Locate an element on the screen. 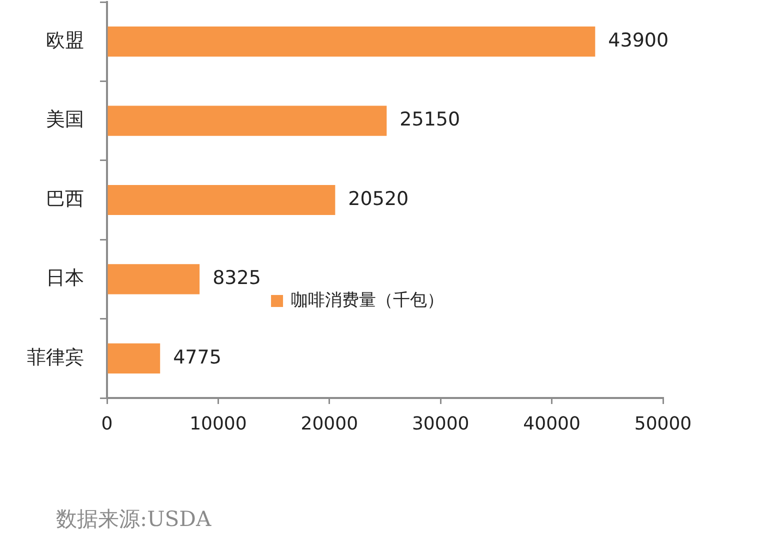  y-tick-label: 菲律宾 is located at coordinates (55, 357).